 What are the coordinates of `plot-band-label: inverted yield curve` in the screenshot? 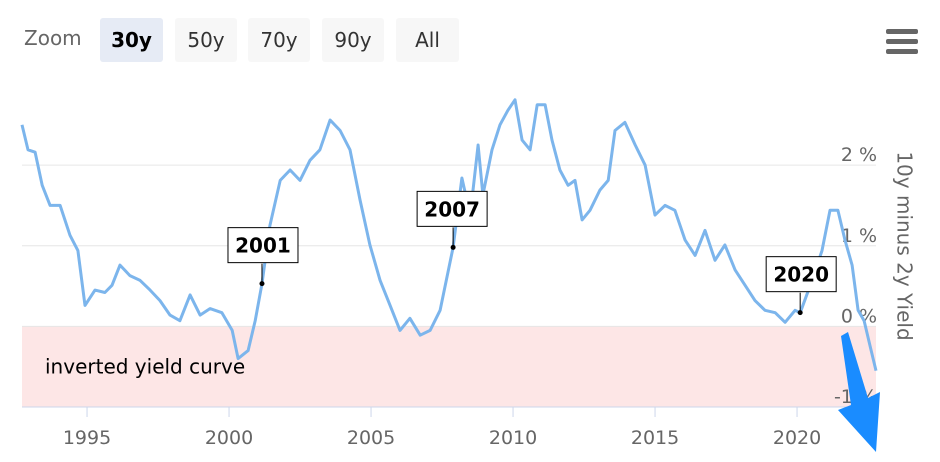 It's located at (145, 367).